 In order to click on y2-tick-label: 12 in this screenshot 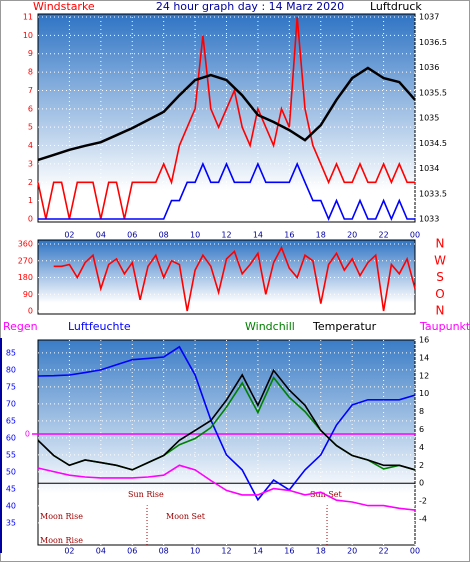, I will do `click(424, 375)`.